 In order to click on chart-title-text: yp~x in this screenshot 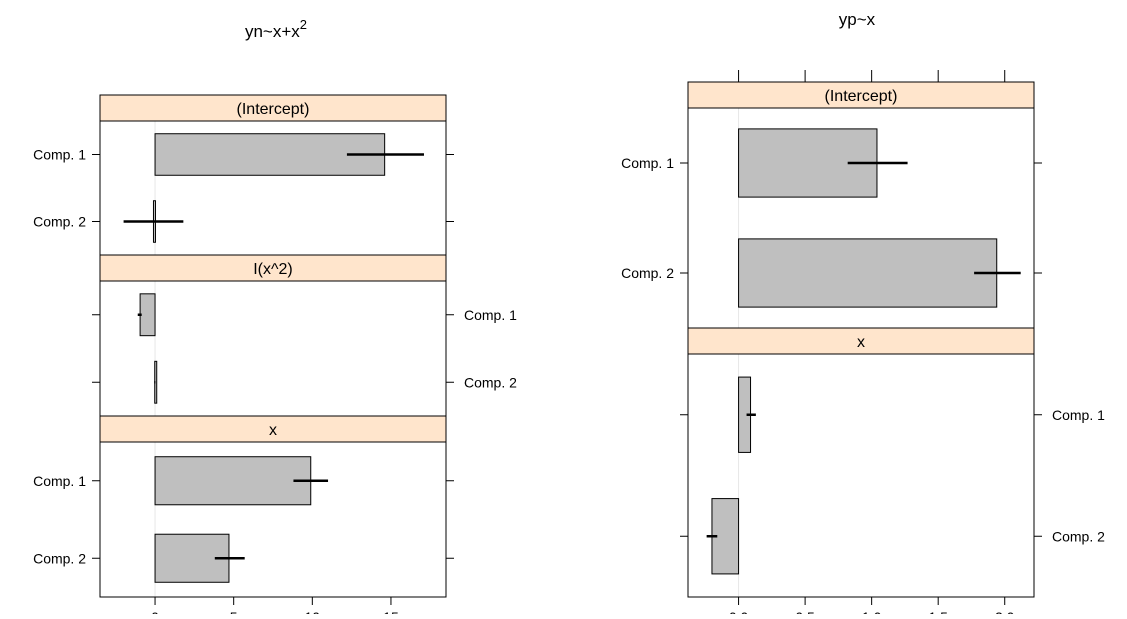, I will do `click(857, 19)`.